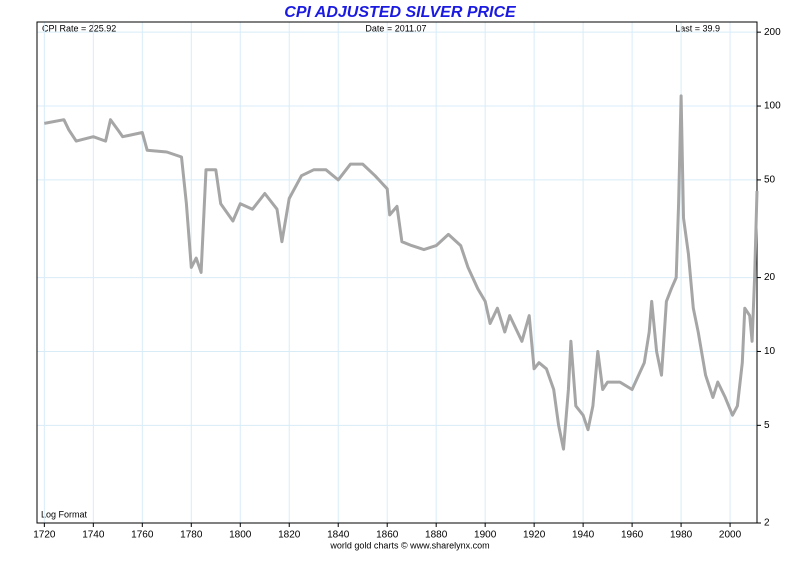 The image size is (800, 562). Describe the element at coordinates (142, 535) in the screenshot. I see `x-tick-label: 1760` at that location.